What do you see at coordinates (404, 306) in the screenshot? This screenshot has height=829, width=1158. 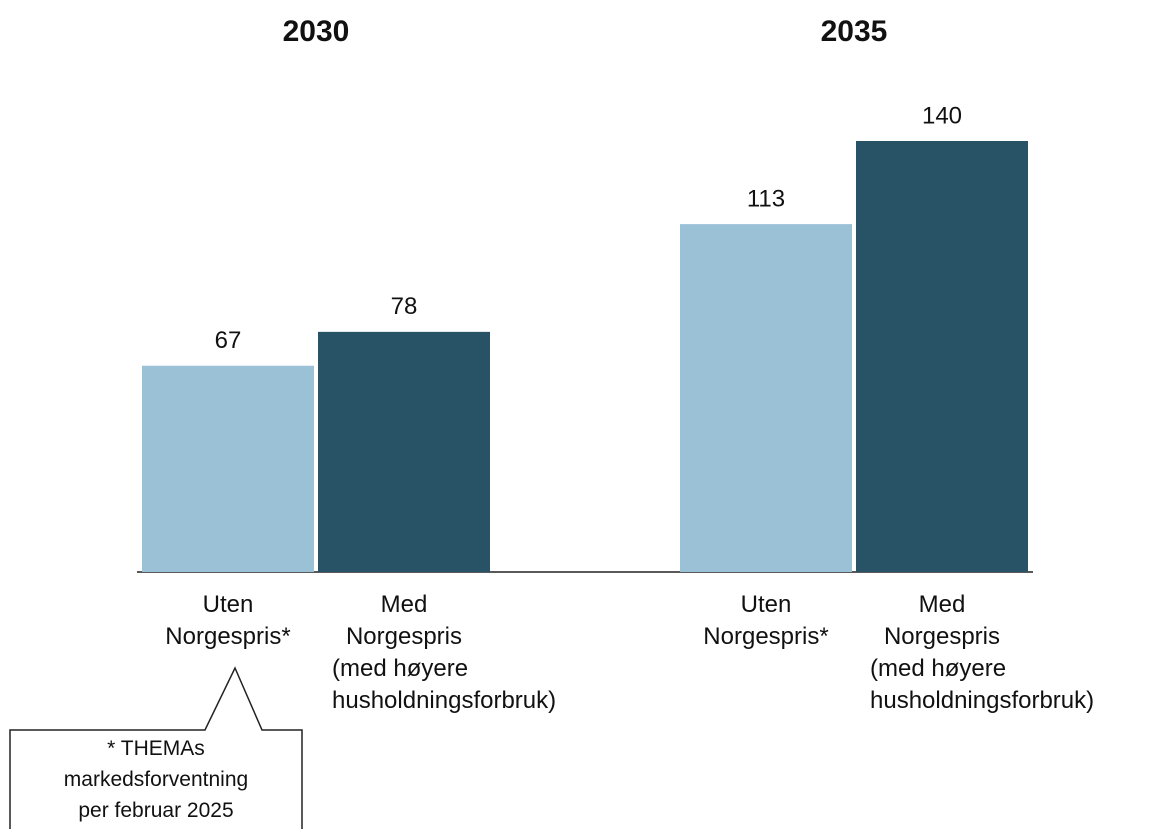 I see `value-label: 78` at bounding box center [404, 306].